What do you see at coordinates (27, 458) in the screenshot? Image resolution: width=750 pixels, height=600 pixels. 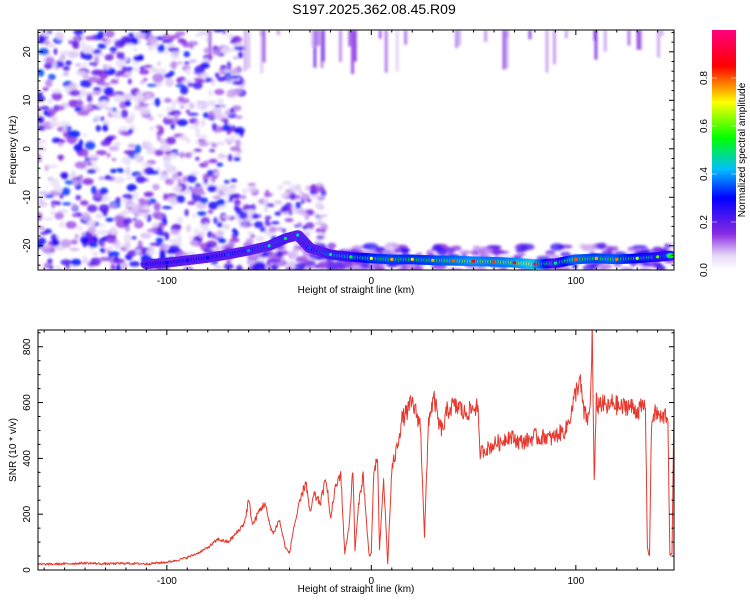 I see `y-tick-label: 400` at bounding box center [27, 458].